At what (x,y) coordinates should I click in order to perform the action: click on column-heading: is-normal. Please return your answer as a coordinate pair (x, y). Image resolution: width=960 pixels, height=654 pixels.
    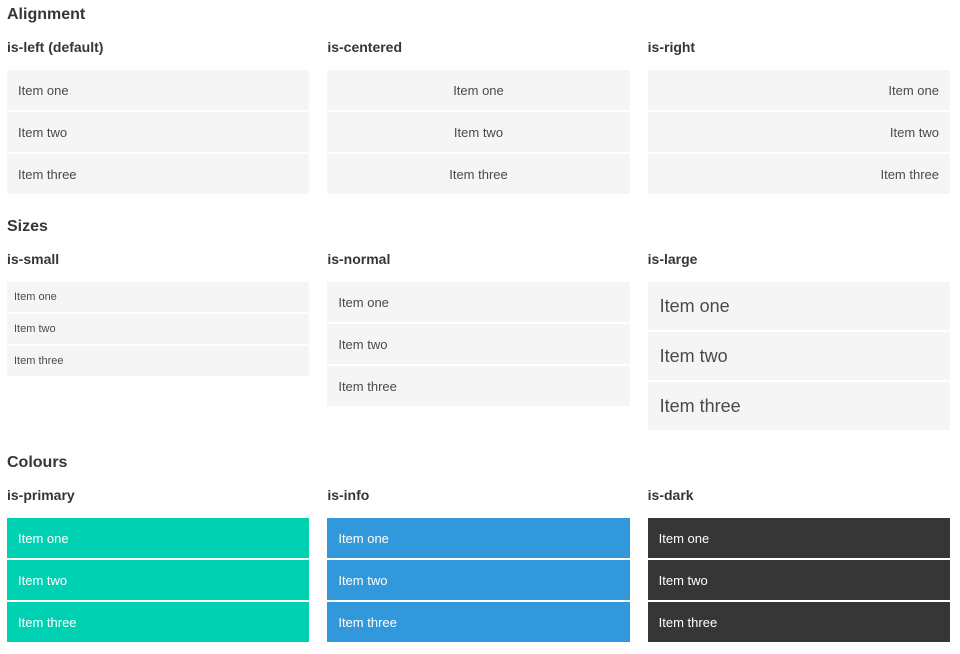
    Looking at the image, I should click on (359, 259).